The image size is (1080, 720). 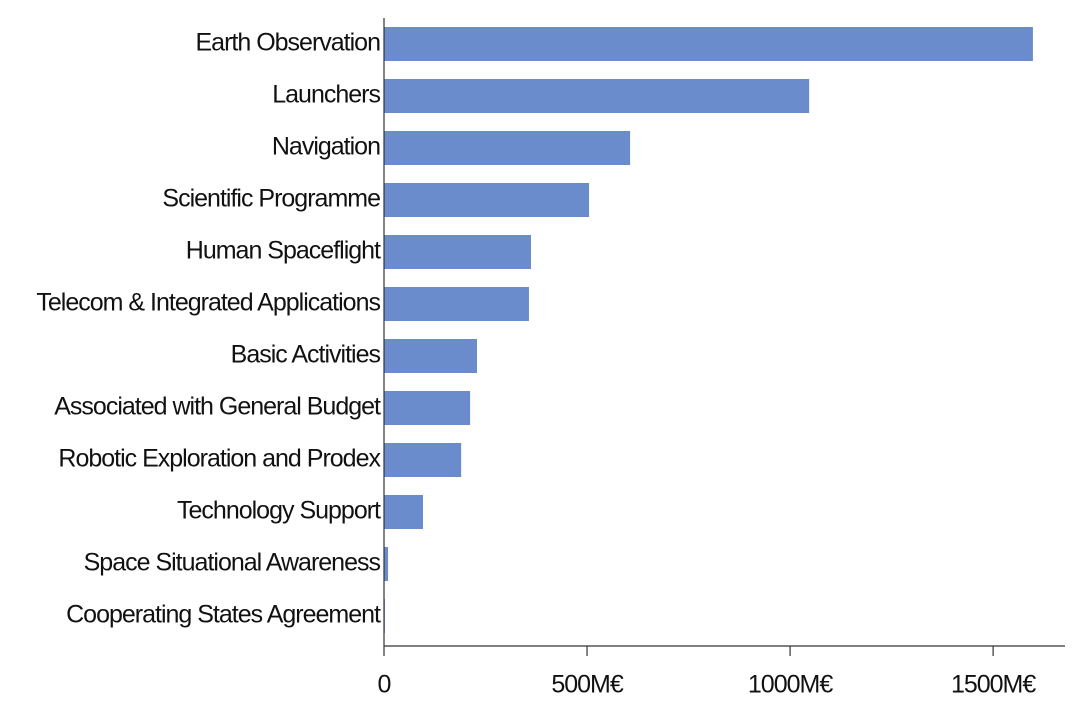 What do you see at coordinates (326, 147) in the screenshot?
I see `y-tick-label: Navigation` at bounding box center [326, 147].